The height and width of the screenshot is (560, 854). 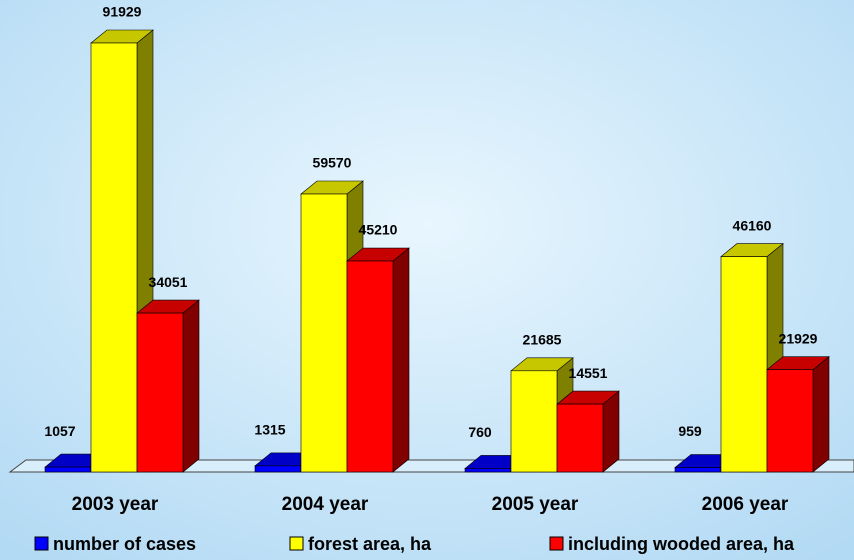 What do you see at coordinates (378, 230) in the screenshot?
I see `value-label: 45210` at bounding box center [378, 230].